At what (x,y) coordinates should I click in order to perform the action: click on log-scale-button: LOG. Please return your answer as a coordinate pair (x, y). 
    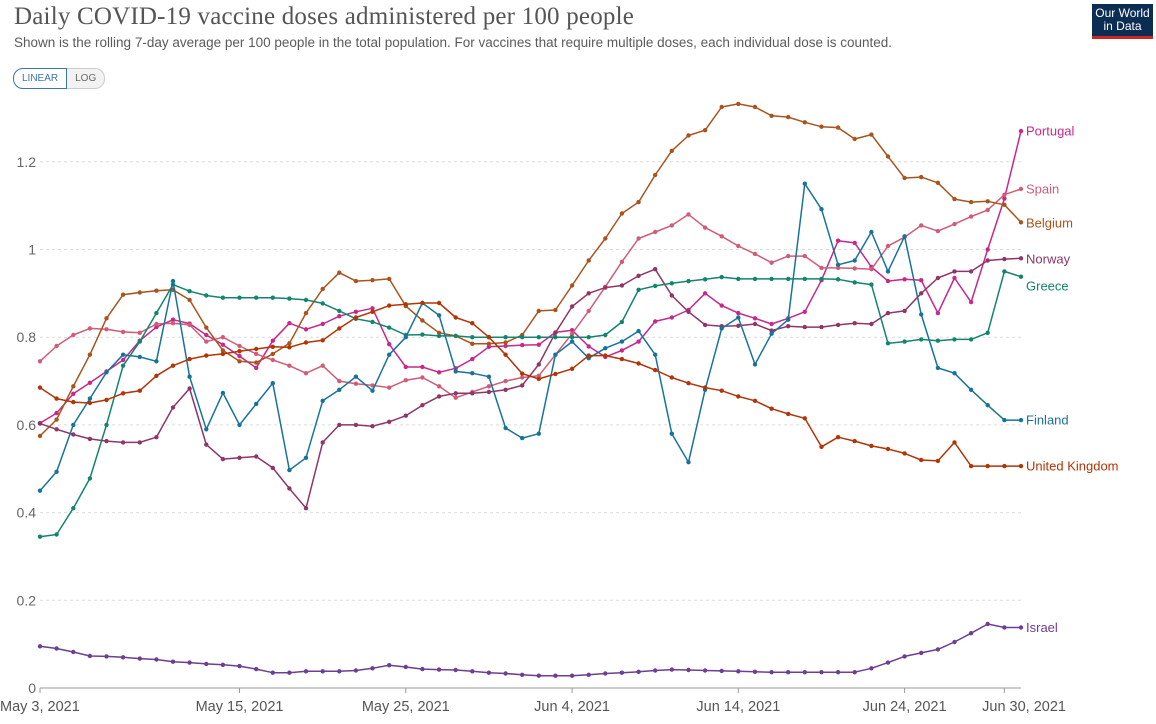
    Looking at the image, I should click on (86, 78).